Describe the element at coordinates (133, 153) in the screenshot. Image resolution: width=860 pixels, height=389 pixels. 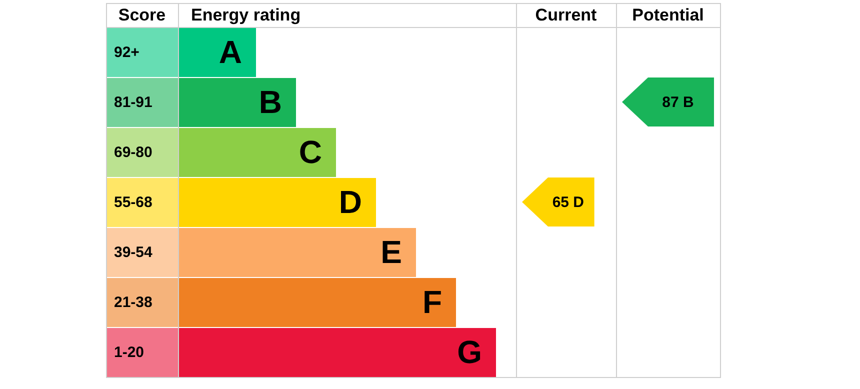
I see `category-label: 69-80` at that location.